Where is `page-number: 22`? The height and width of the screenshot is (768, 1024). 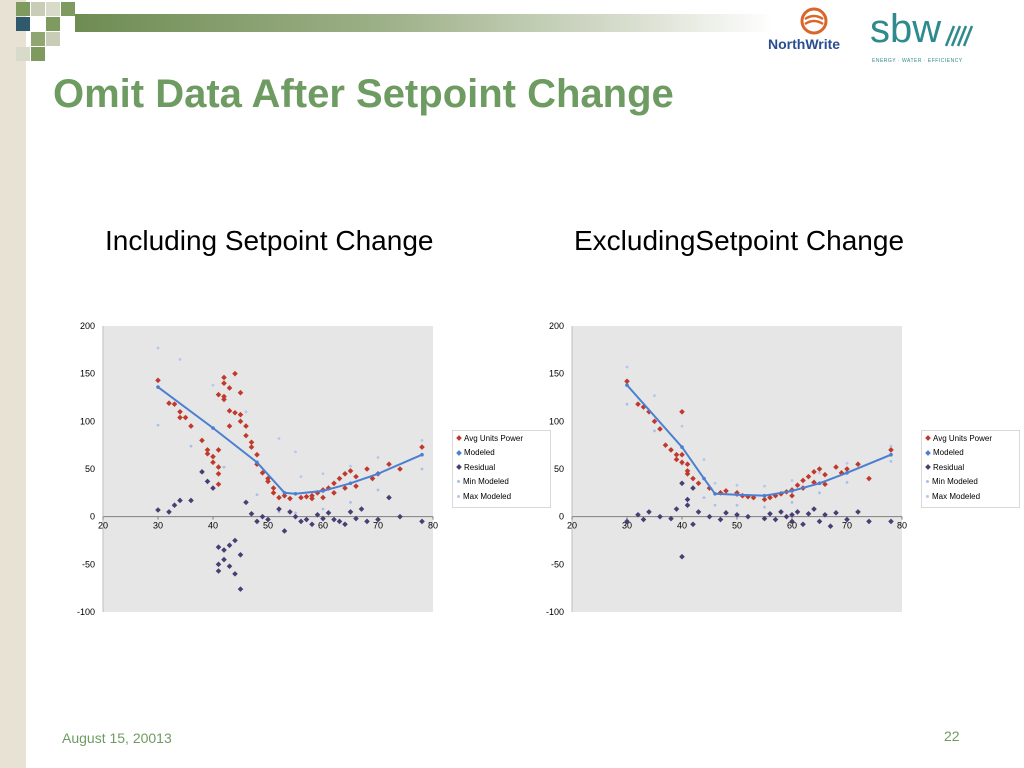
page-number: 22 is located at coordinates (952, 736).